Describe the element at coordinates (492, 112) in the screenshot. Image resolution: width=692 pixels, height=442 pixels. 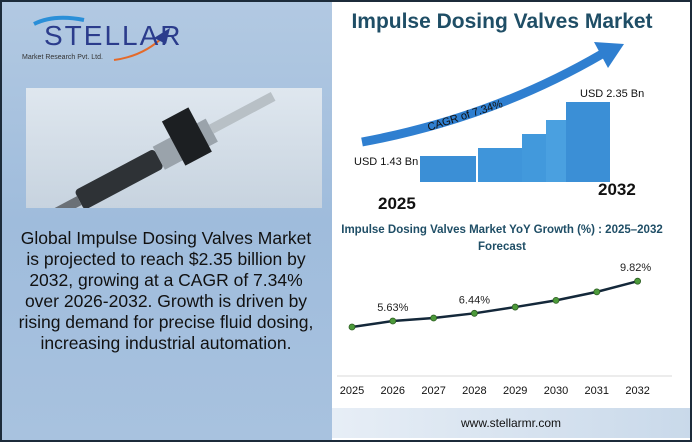
I see `bars-arrow-icon` at that location.